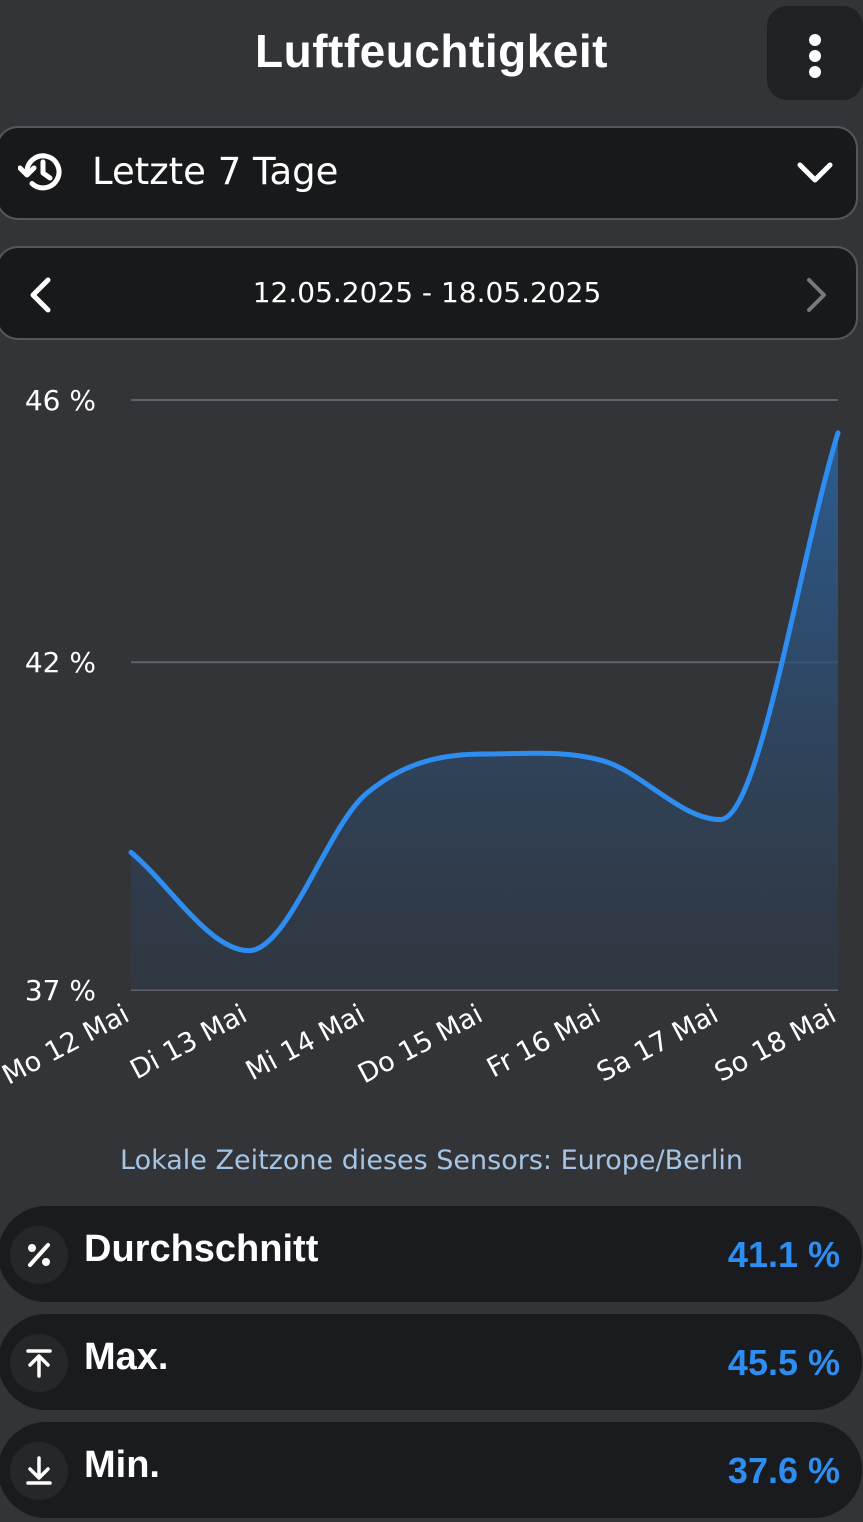 Image resolution: width=863 pixels, height=1522 pixels. I want to click on x-tick-label: Do 15 Mai, so click(420, 1044).